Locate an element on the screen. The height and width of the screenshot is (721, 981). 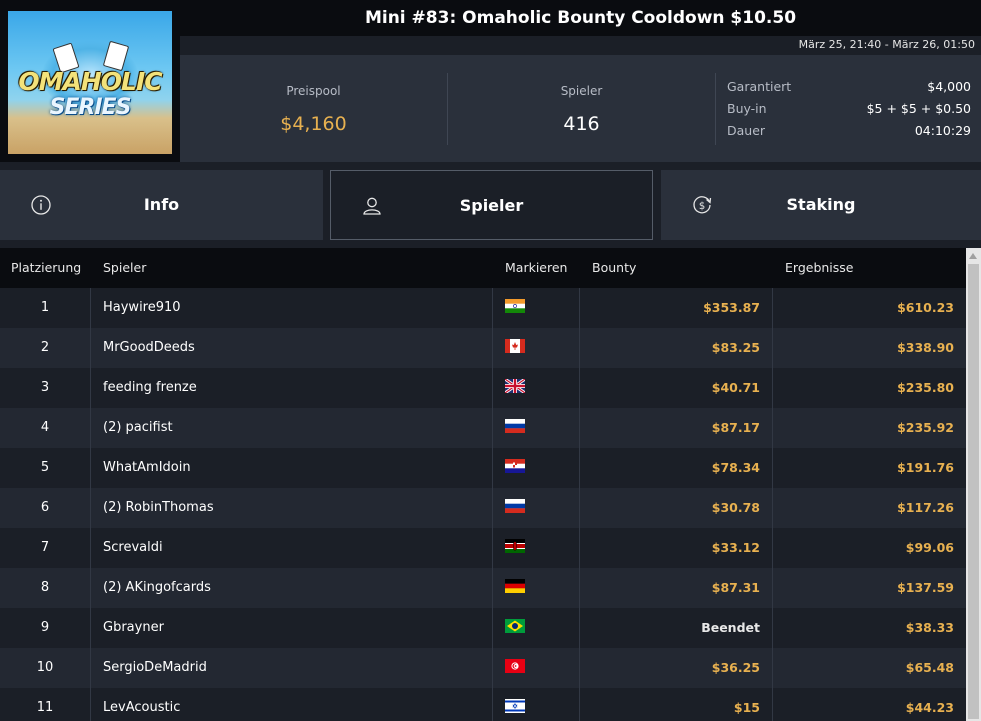
players-stat: Spieler 416 is located at coordinates (581, 108).